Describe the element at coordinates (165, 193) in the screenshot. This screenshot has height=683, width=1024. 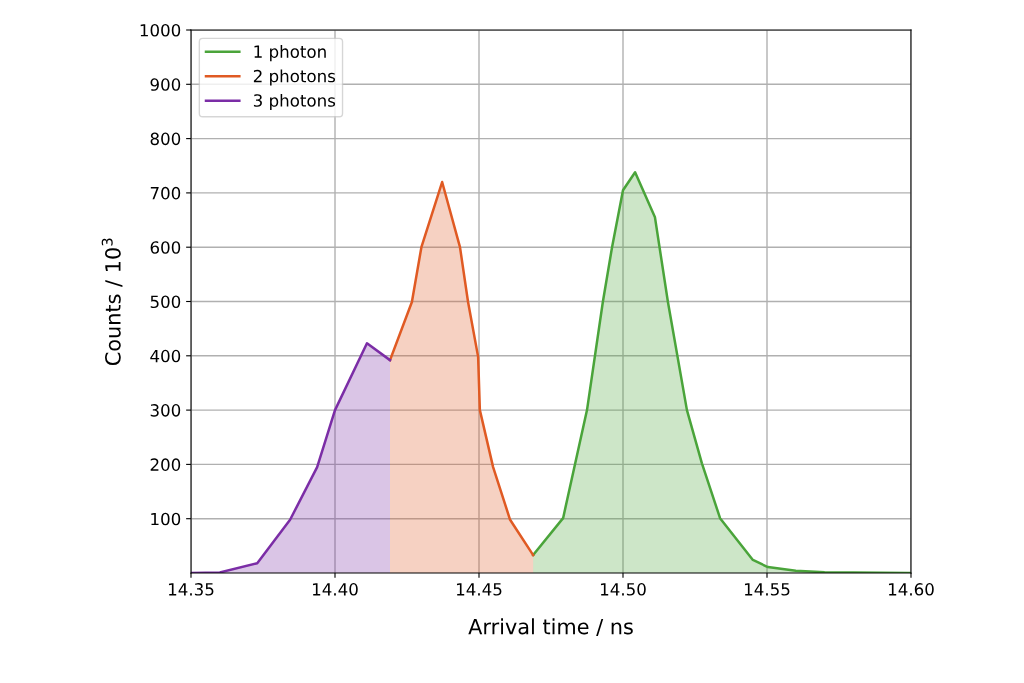
I see `y-tick-label: 700` at that location.